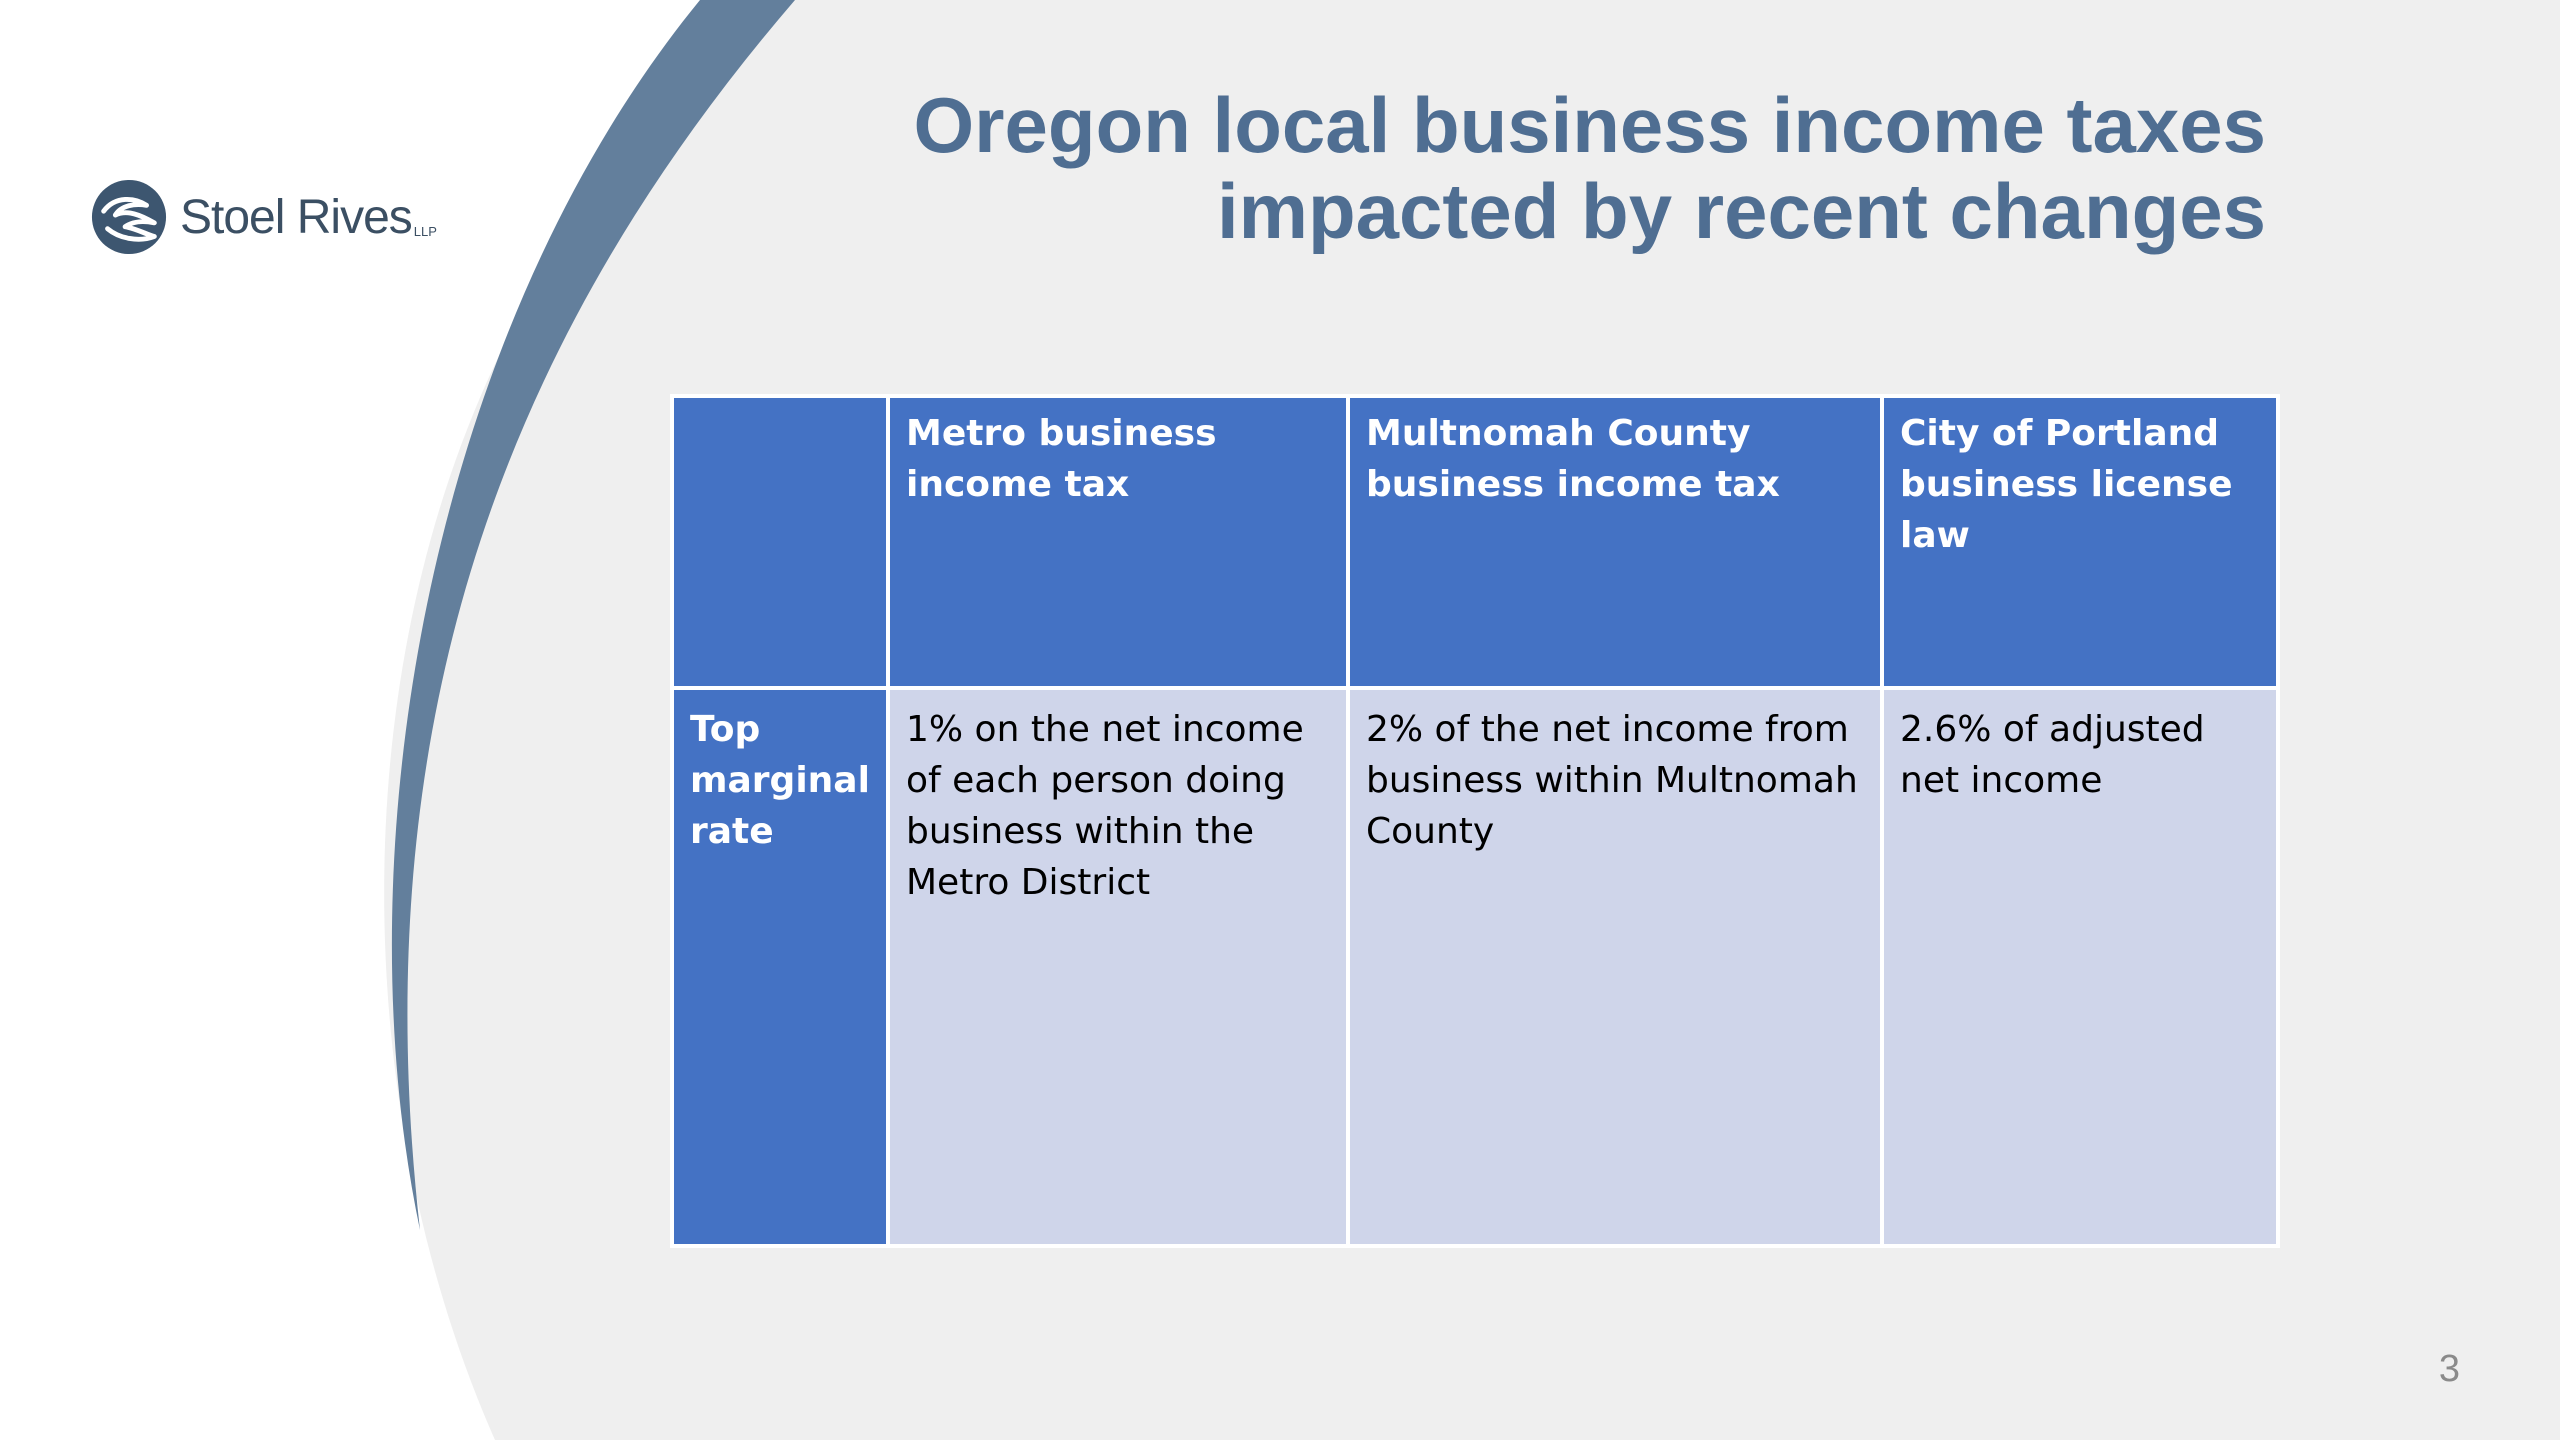  Describe the element at coordinates (1118, 542) in the screenshot. I see `column-header-metro: Metro business income tax` at that location.